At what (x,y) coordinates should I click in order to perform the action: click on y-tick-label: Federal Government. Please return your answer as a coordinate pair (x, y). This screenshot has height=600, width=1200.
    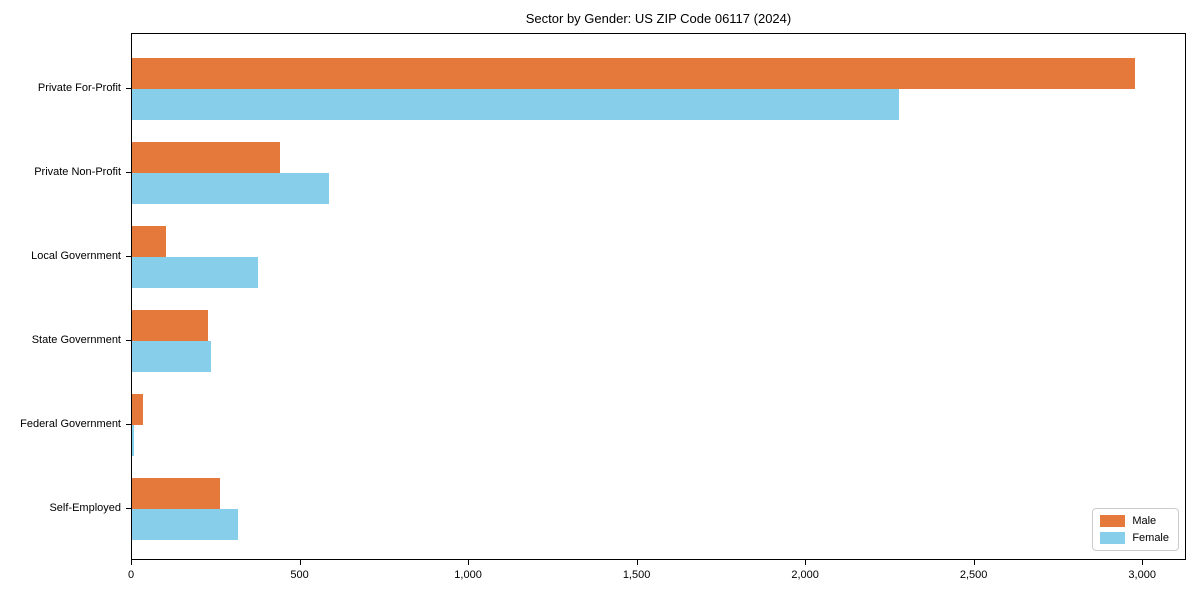
    Looking at the image, I should click on (70, 424).